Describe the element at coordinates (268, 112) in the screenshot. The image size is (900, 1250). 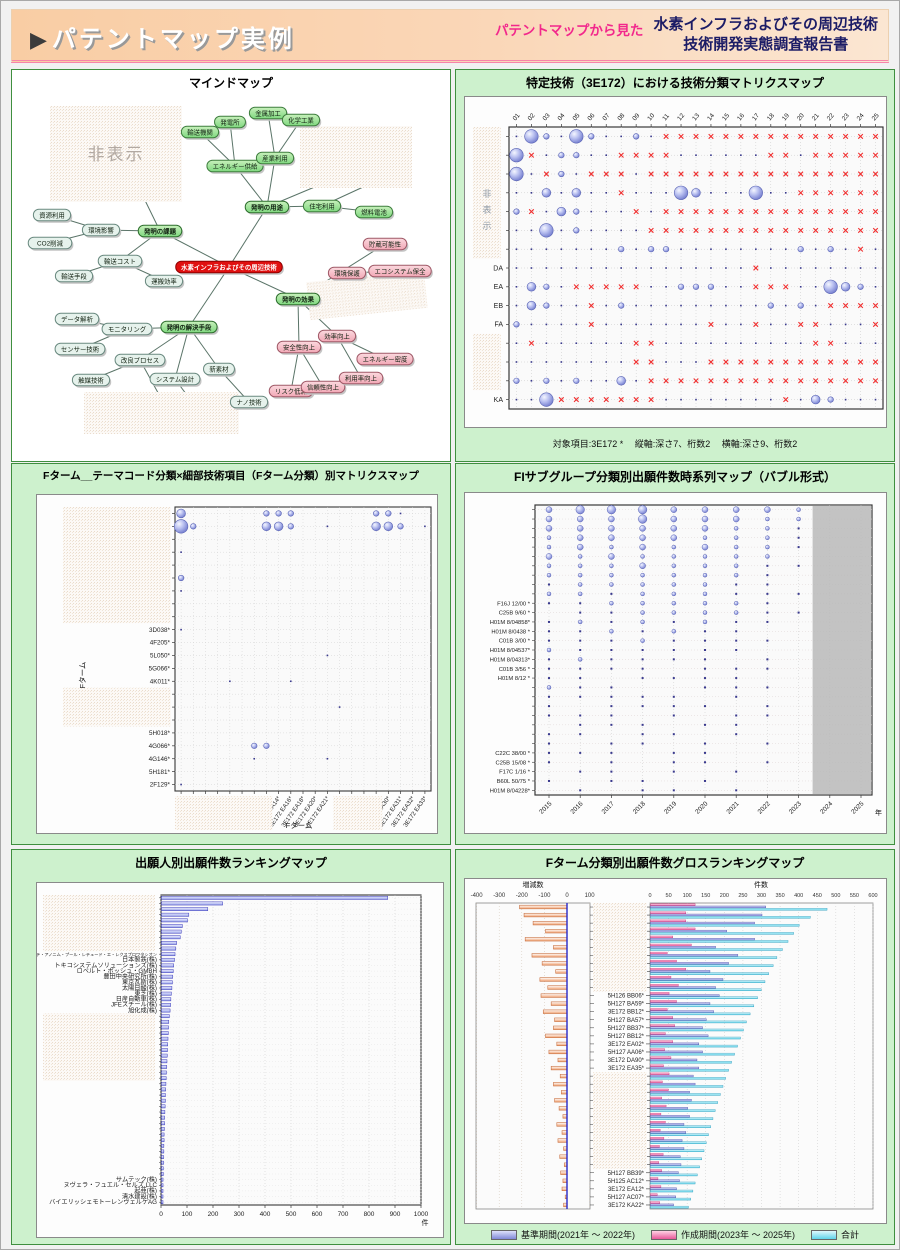
I see `svg-text: 金属加工` at that location.